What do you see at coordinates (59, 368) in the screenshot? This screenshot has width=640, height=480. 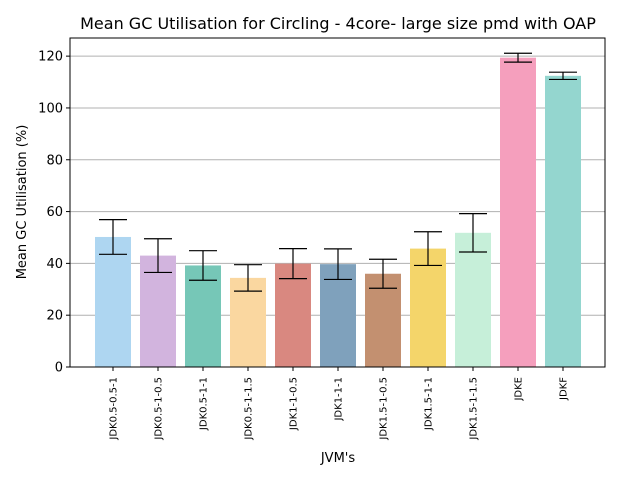 I see `y-tick-label: 0` at bounding box center [59, 368].